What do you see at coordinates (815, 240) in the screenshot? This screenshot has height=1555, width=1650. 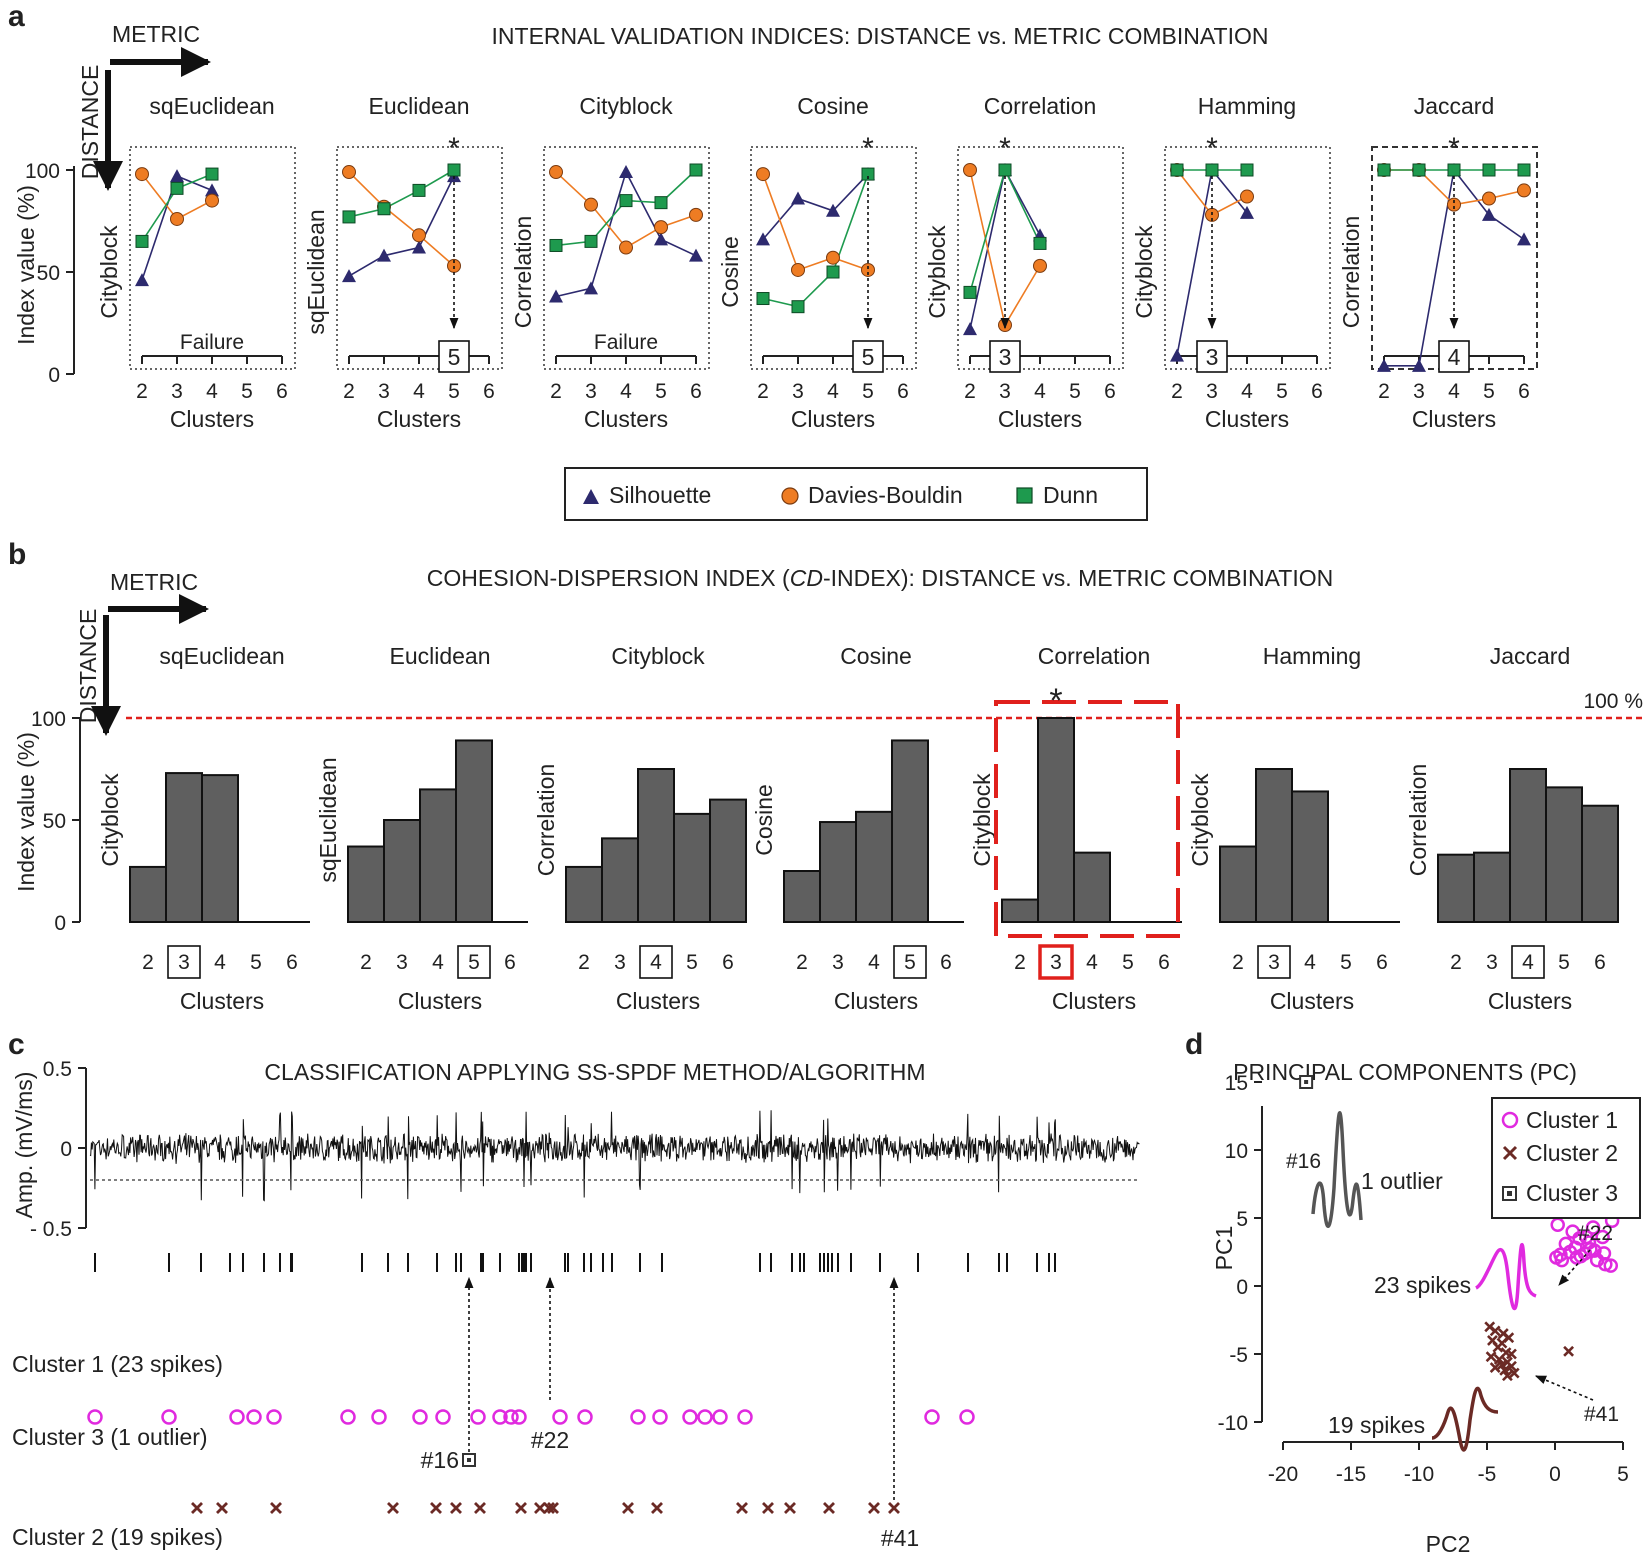 I see `dunn-line` at bounding box center [815, 240].